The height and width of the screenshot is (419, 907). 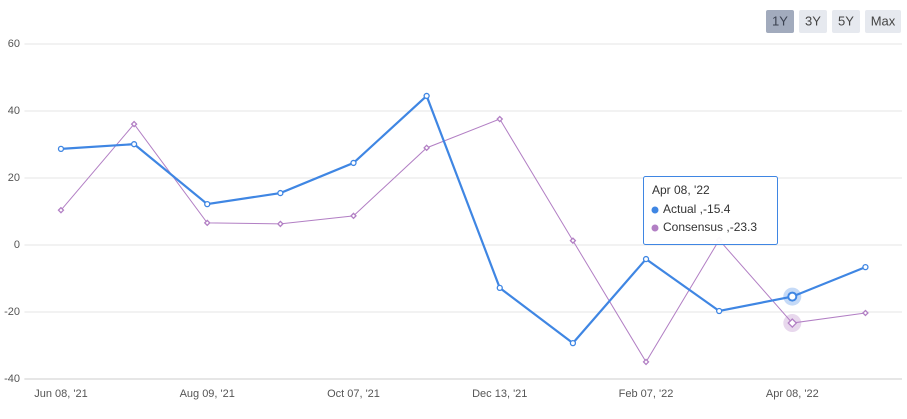 What do you see at coordinates (499, 394) in the screenshot?
I see `x-tick-label: Dec 13, '21` at bounding box center [499, 394].